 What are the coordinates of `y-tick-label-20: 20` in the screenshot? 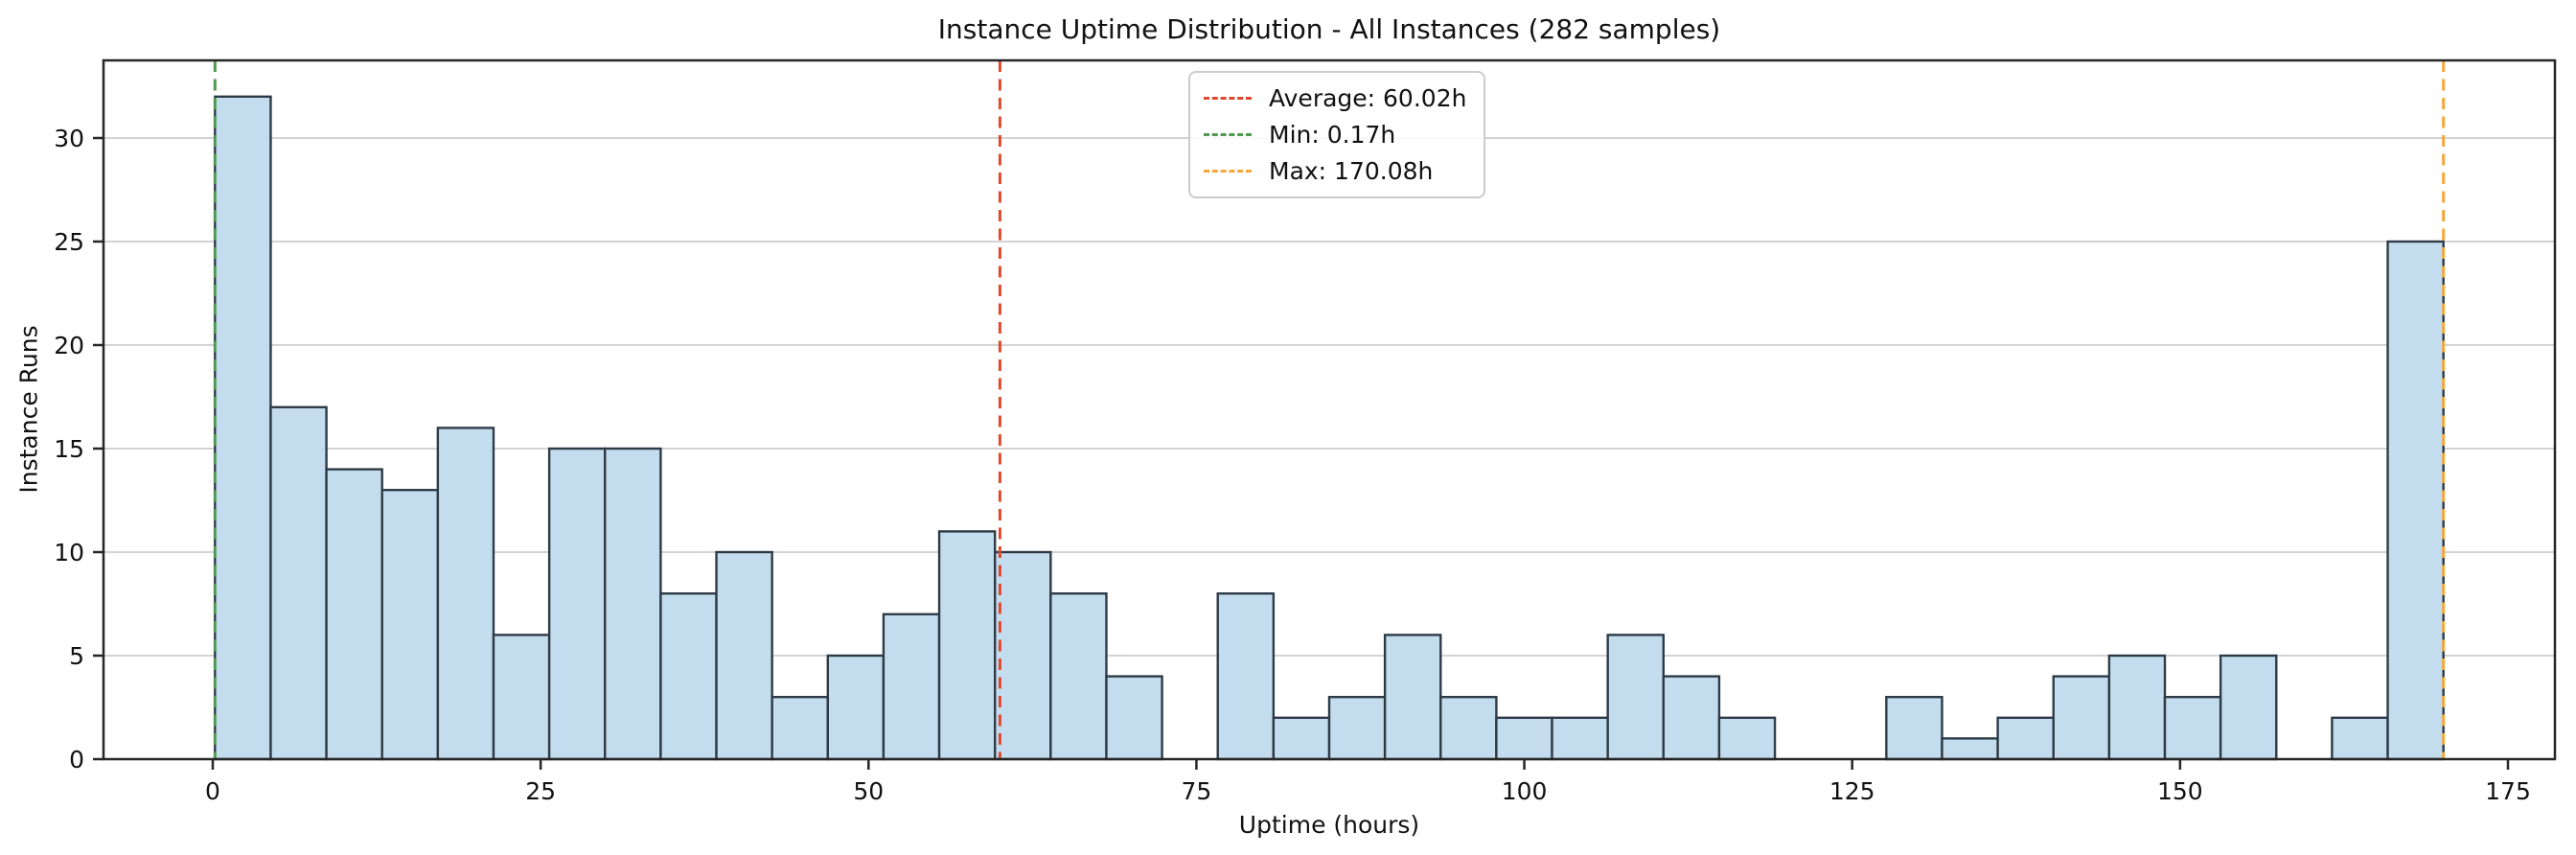 It's located at (69, 345).